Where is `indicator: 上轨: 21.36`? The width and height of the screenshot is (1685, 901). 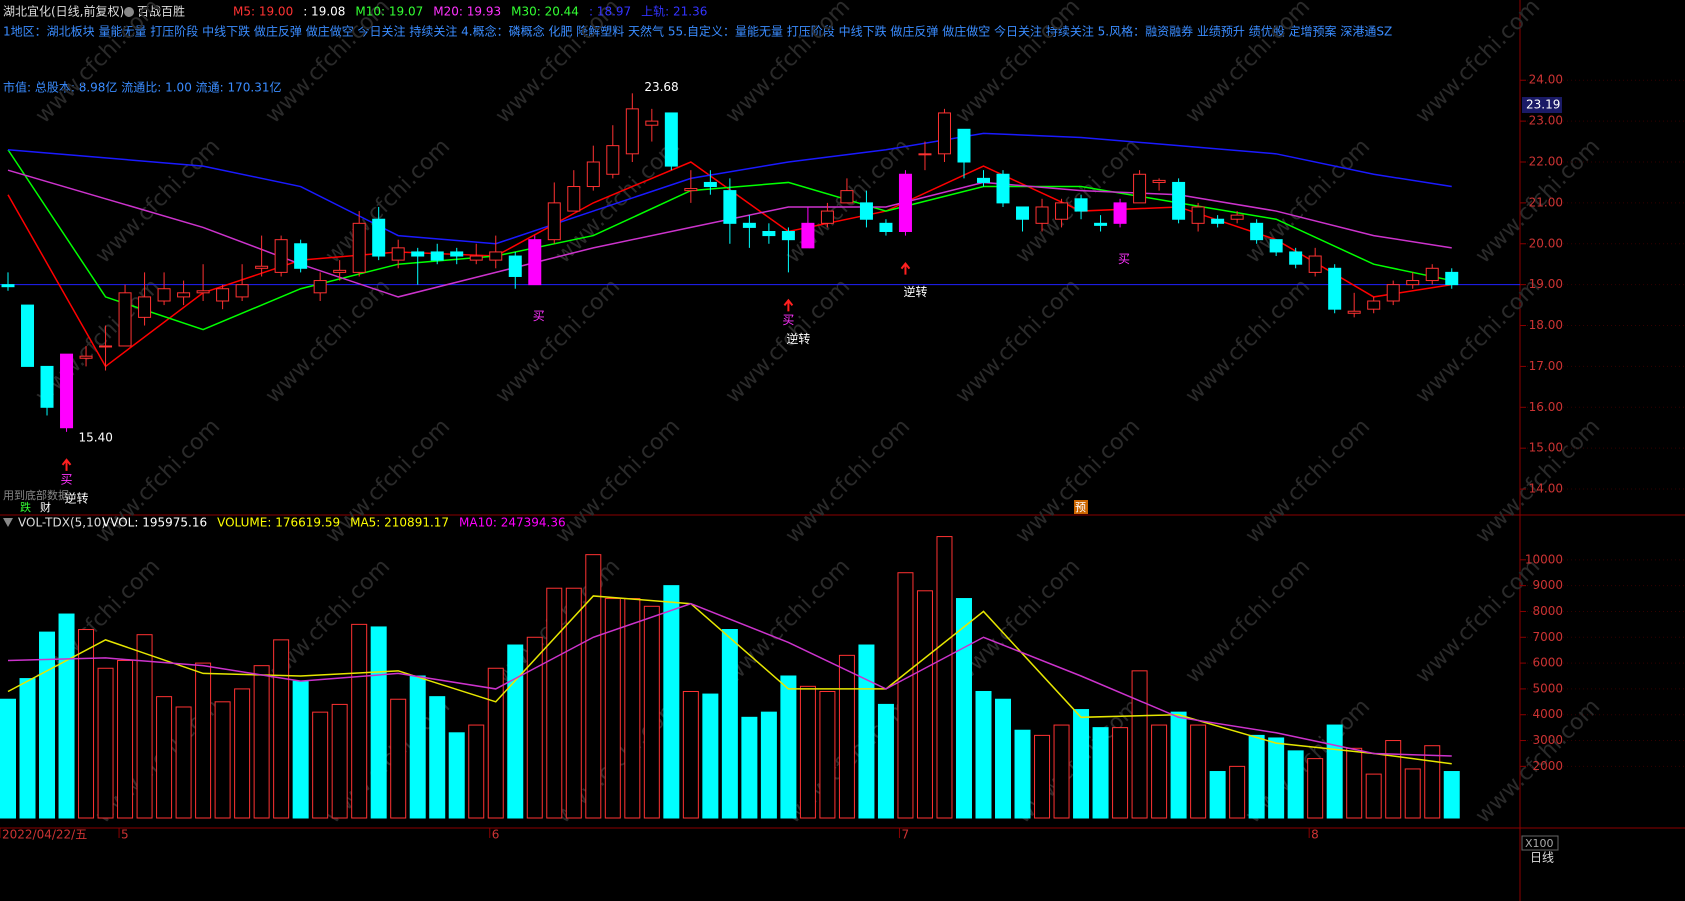 indicator: 上轨: 21.36 is located at coordinates (674, 12).